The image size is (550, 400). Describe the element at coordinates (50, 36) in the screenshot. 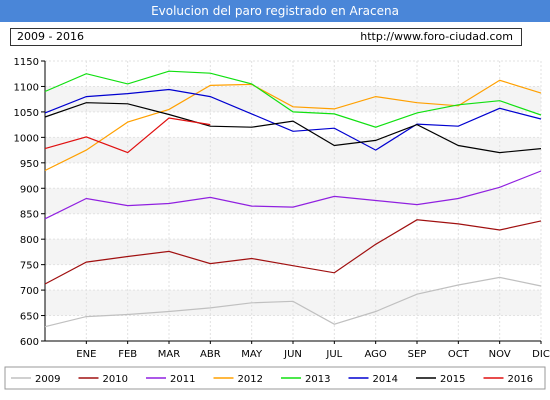

I see `period-label: 2009 - 2016` at that location.